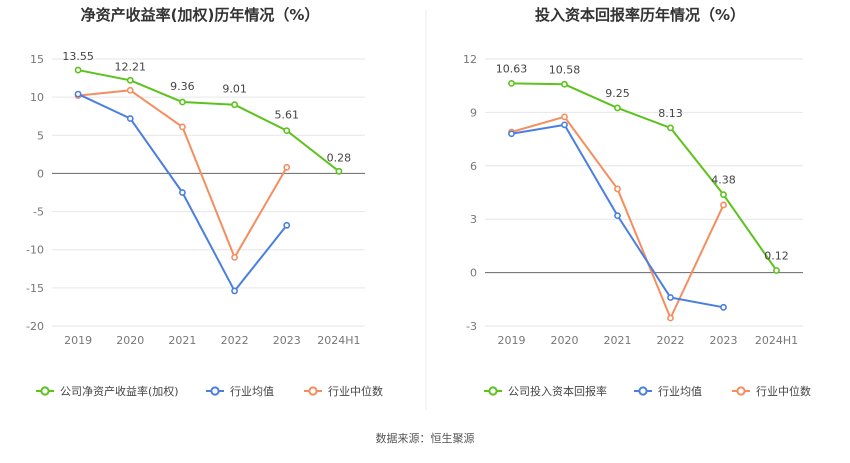 The height and width of the screenshot is (463, 850). Describe the element at coordinates (425, 438) in the screenshot. I see `data-source: 数据来源：恒生聚源` at that location.